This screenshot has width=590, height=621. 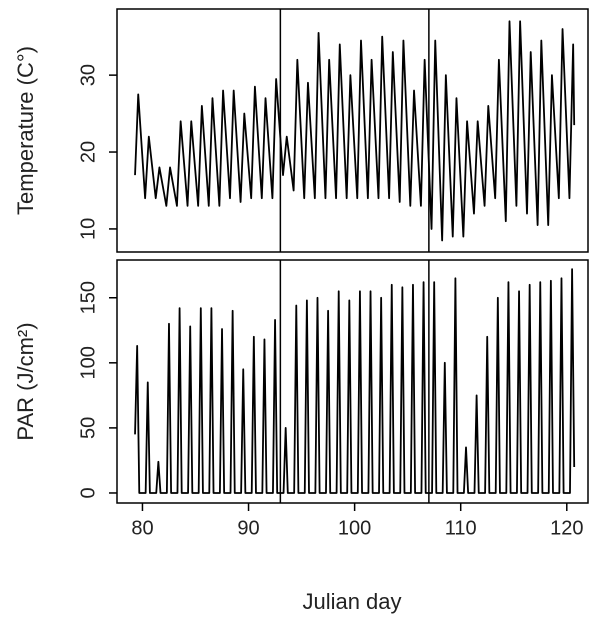 What do you see at coordinates (461, 528) in the screenshot?
I see `x-tick-label: 110` at bounding box center [461, 528].